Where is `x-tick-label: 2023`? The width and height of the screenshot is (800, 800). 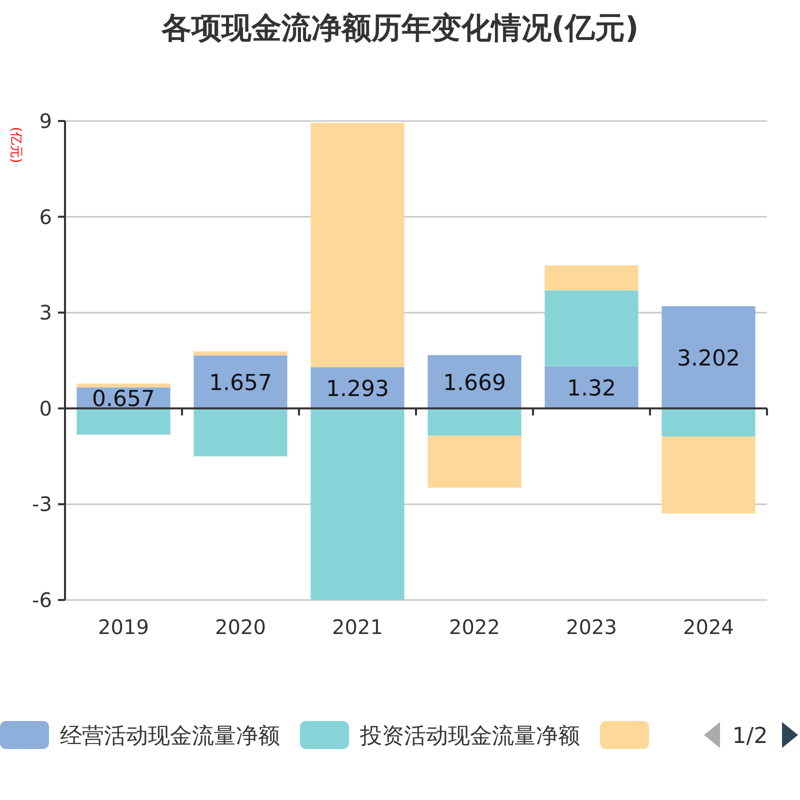 x-tick-label: 2023 is located at coordinates (591, 627).